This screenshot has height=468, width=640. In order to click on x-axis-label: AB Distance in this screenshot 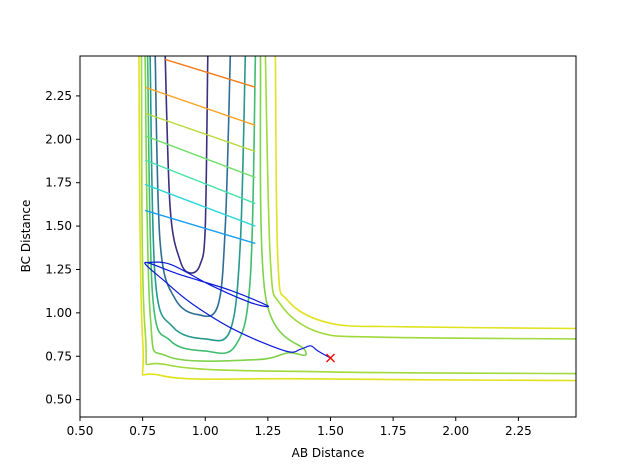, I will do `click(328, 453)`.